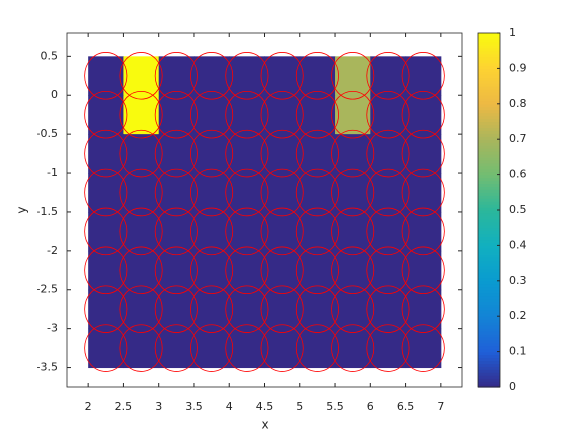  I want to click on colorbar-tick-label: 0.6, so click(518, 174).